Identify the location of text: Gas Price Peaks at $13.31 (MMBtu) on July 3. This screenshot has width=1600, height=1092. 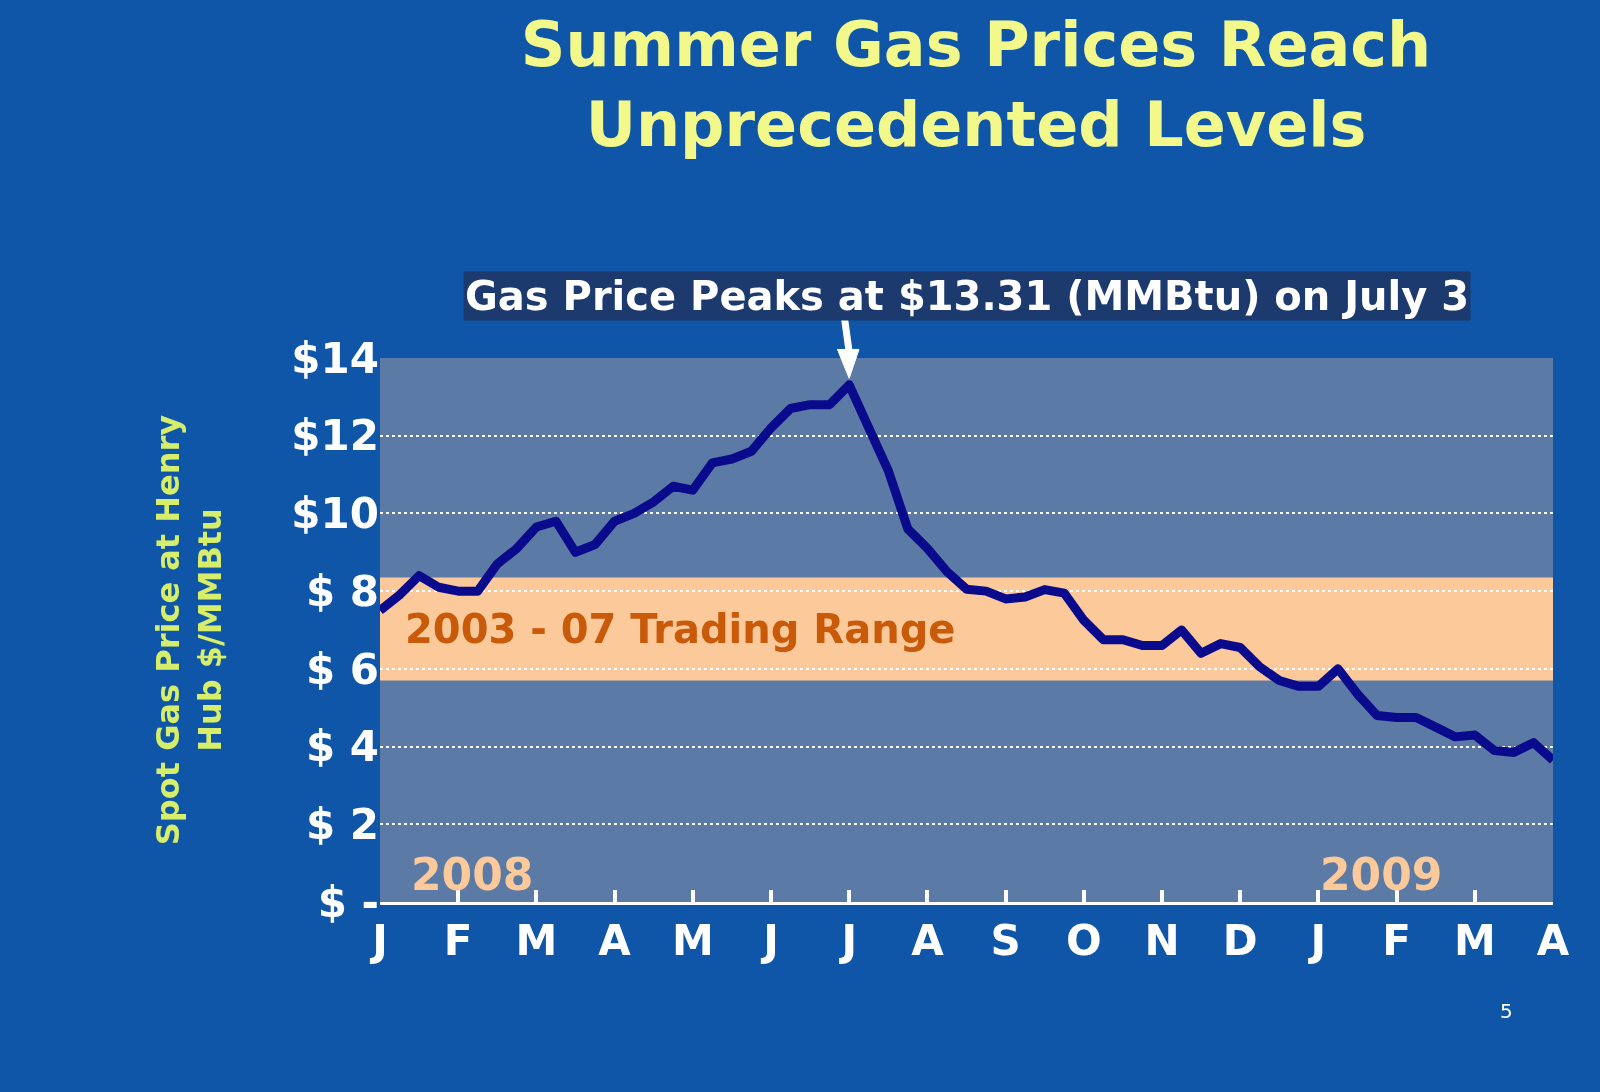
(967, 296).